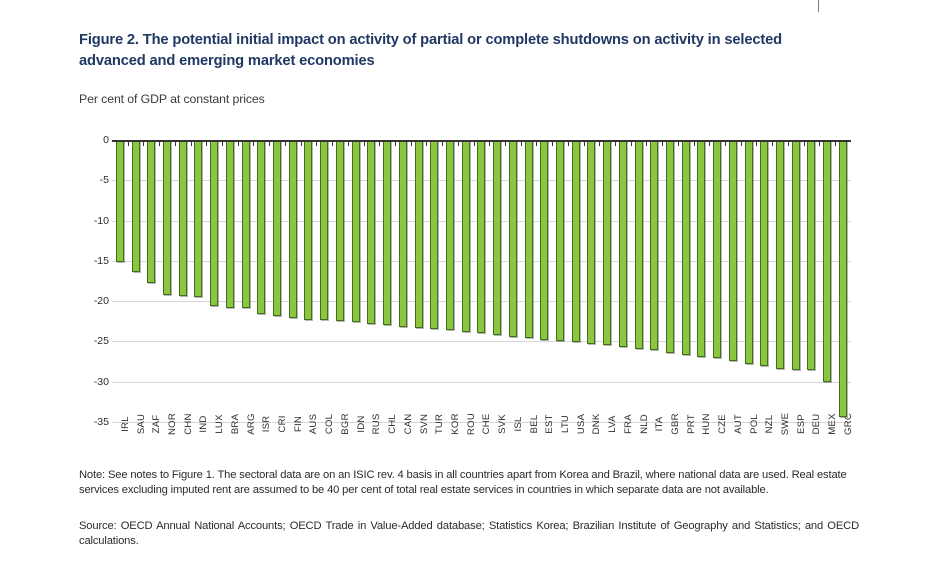 Image resolution: width=936 pixels, height=580 pixels. What do you see at coordinates (388, 441) in the screenshot?
I see `x-label-slot: CHL` at bounding box center [388, 441].